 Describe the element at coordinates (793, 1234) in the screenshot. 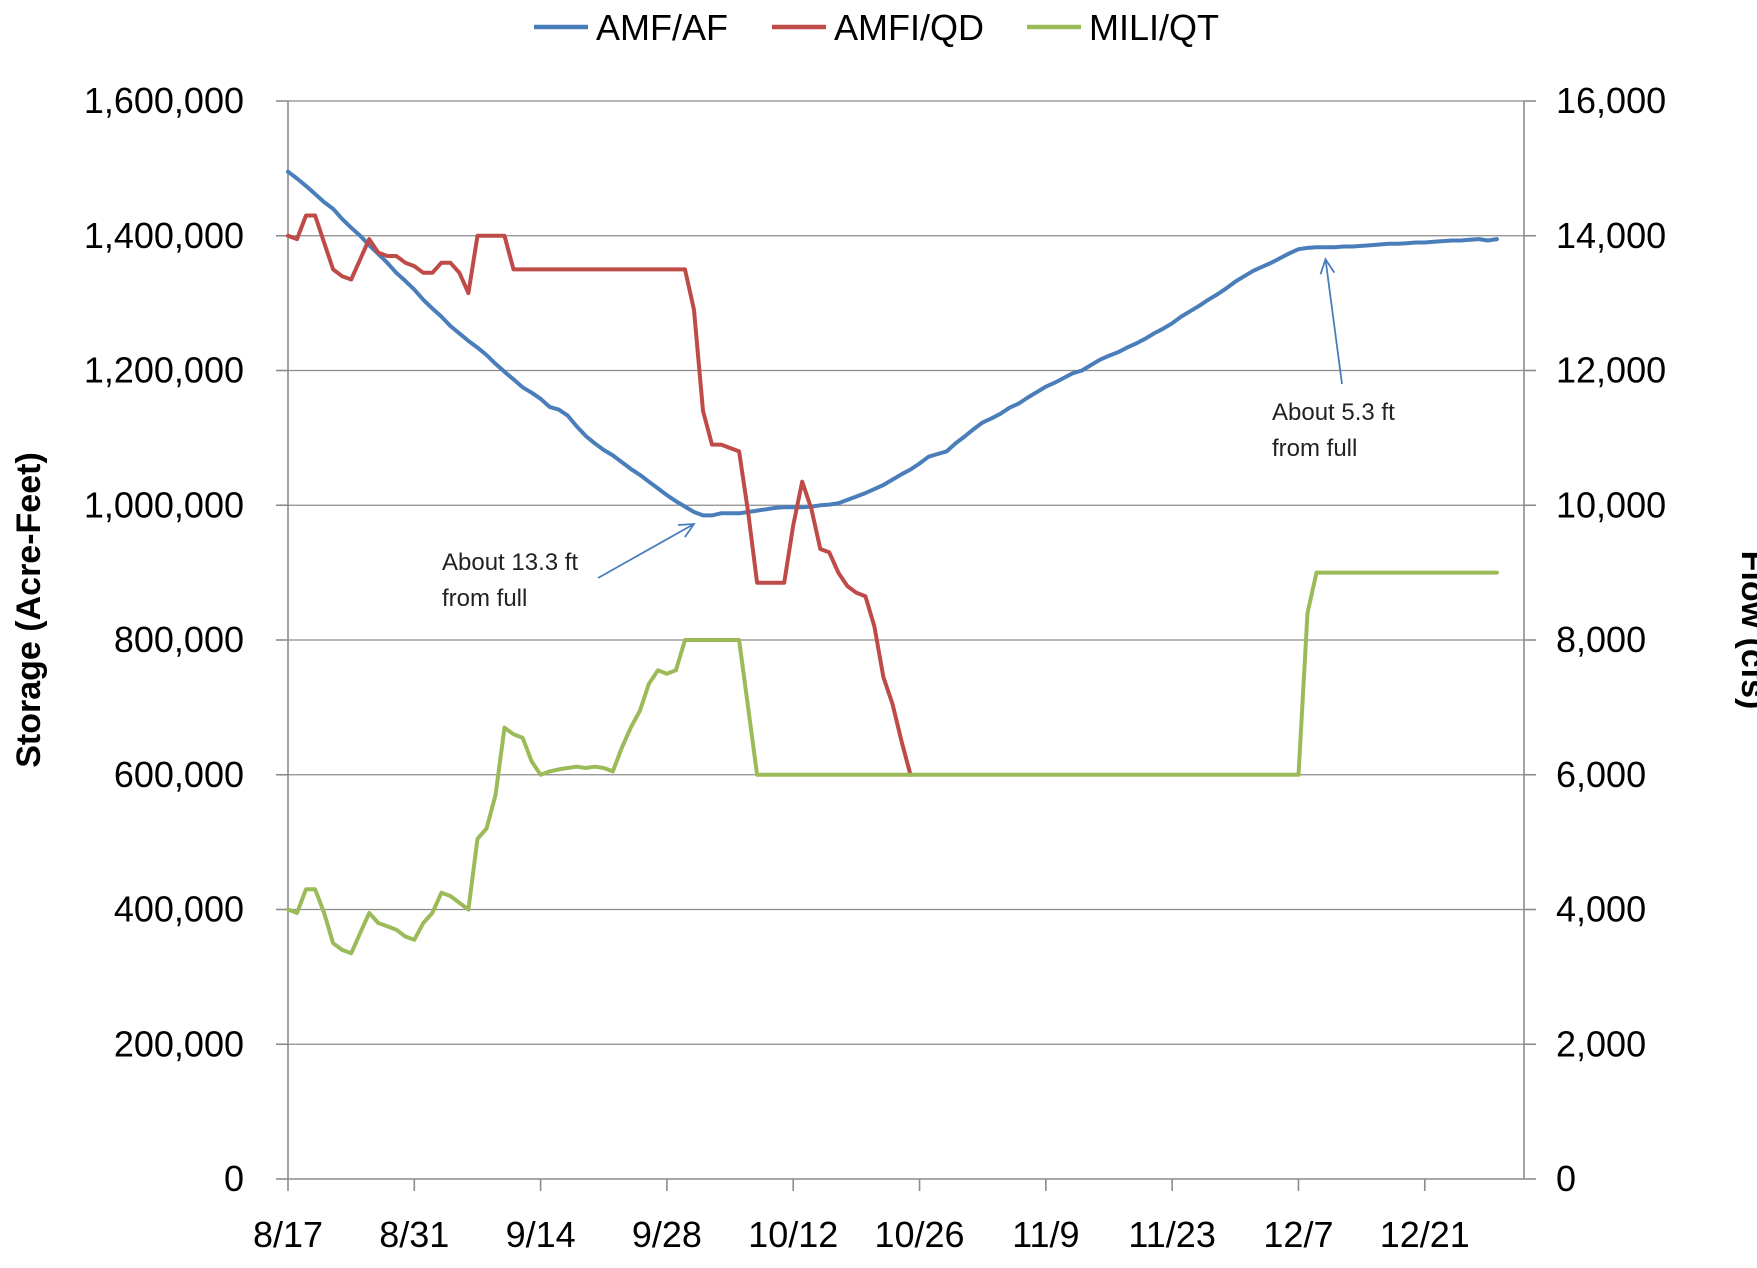

I see `x-tick-label: 10/12` at that location.